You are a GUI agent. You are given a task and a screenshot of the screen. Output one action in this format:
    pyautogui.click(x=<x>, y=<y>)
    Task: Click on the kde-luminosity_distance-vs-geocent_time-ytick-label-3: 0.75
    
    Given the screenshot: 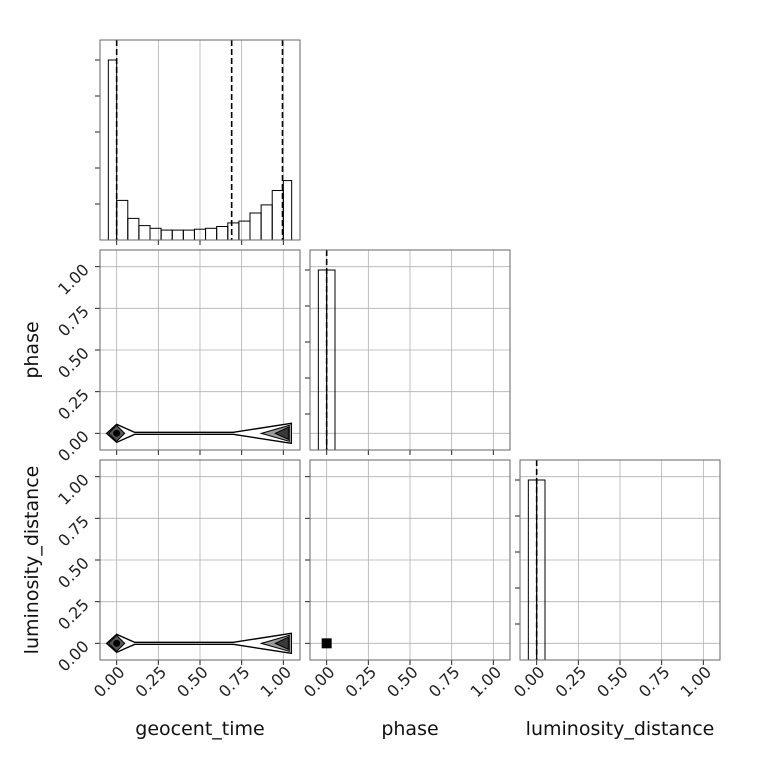 What is the action you would take?
    pyautogui.click(x=73, y=531)
    